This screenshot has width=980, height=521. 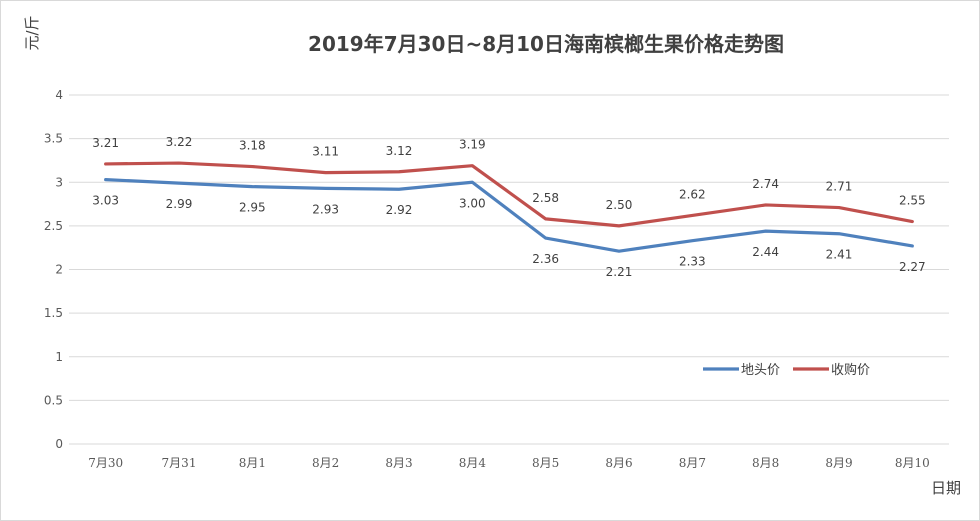 I want to click on data-label-series-2: 3.21, so click(x=105, y=143).